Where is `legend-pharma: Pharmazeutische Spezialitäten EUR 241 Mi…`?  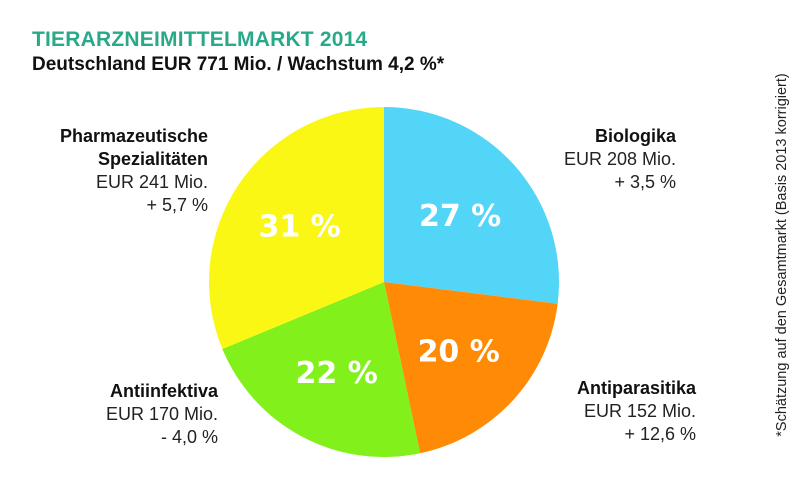
legend-pharma: Pharmazeutische Spezialitäten EUR 241 Mi… is located at coordinates (134, 171).